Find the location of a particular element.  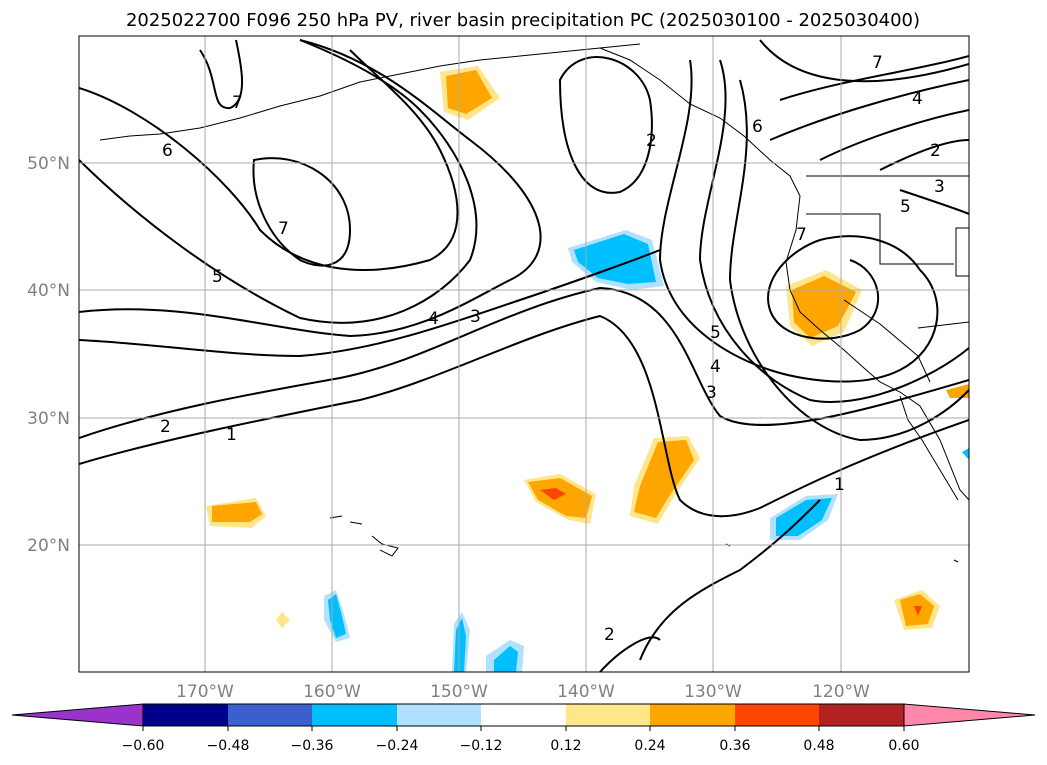

lon-label: 120°W is located at coordinates (841, 692).